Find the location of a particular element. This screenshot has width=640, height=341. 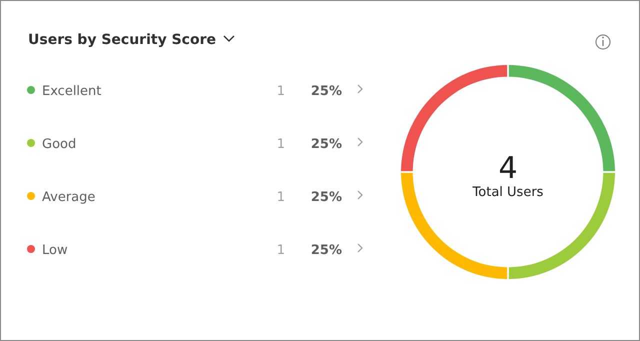

legend-label: Low is located at coordinates (55, 250).